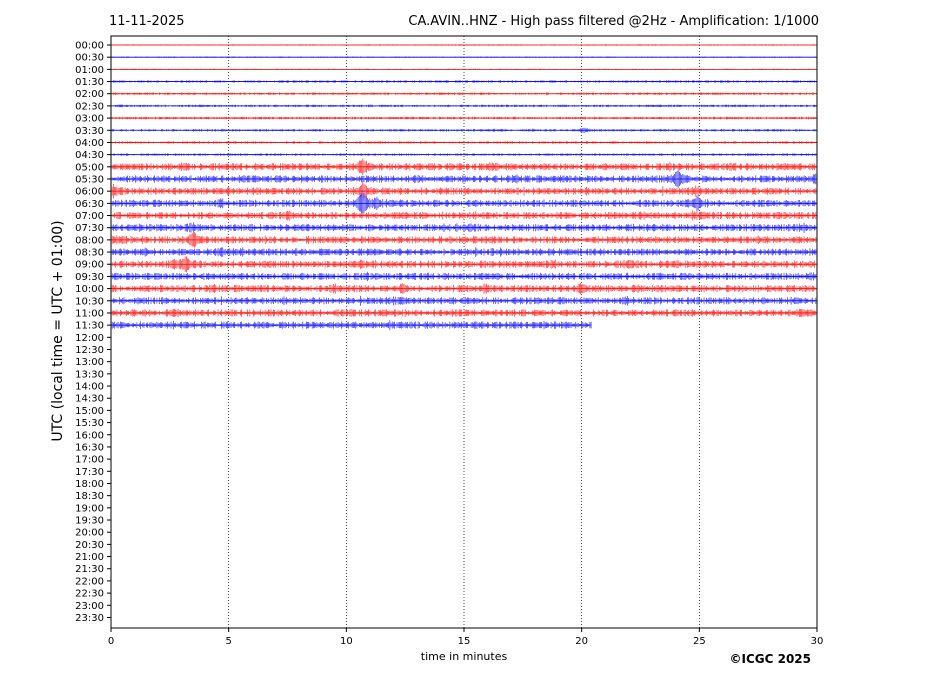  What do you see at coordinates (89, 240) in the screenshot?
I see `y-tick-label: 08:00` at bounding box center [89, 240].